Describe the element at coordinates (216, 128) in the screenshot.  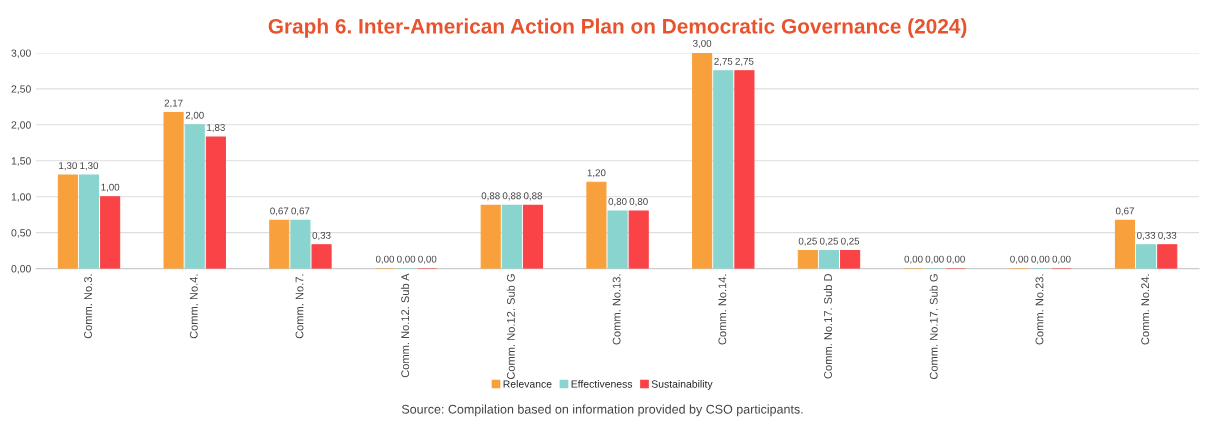
I see `data-label: 1,83` at that location.